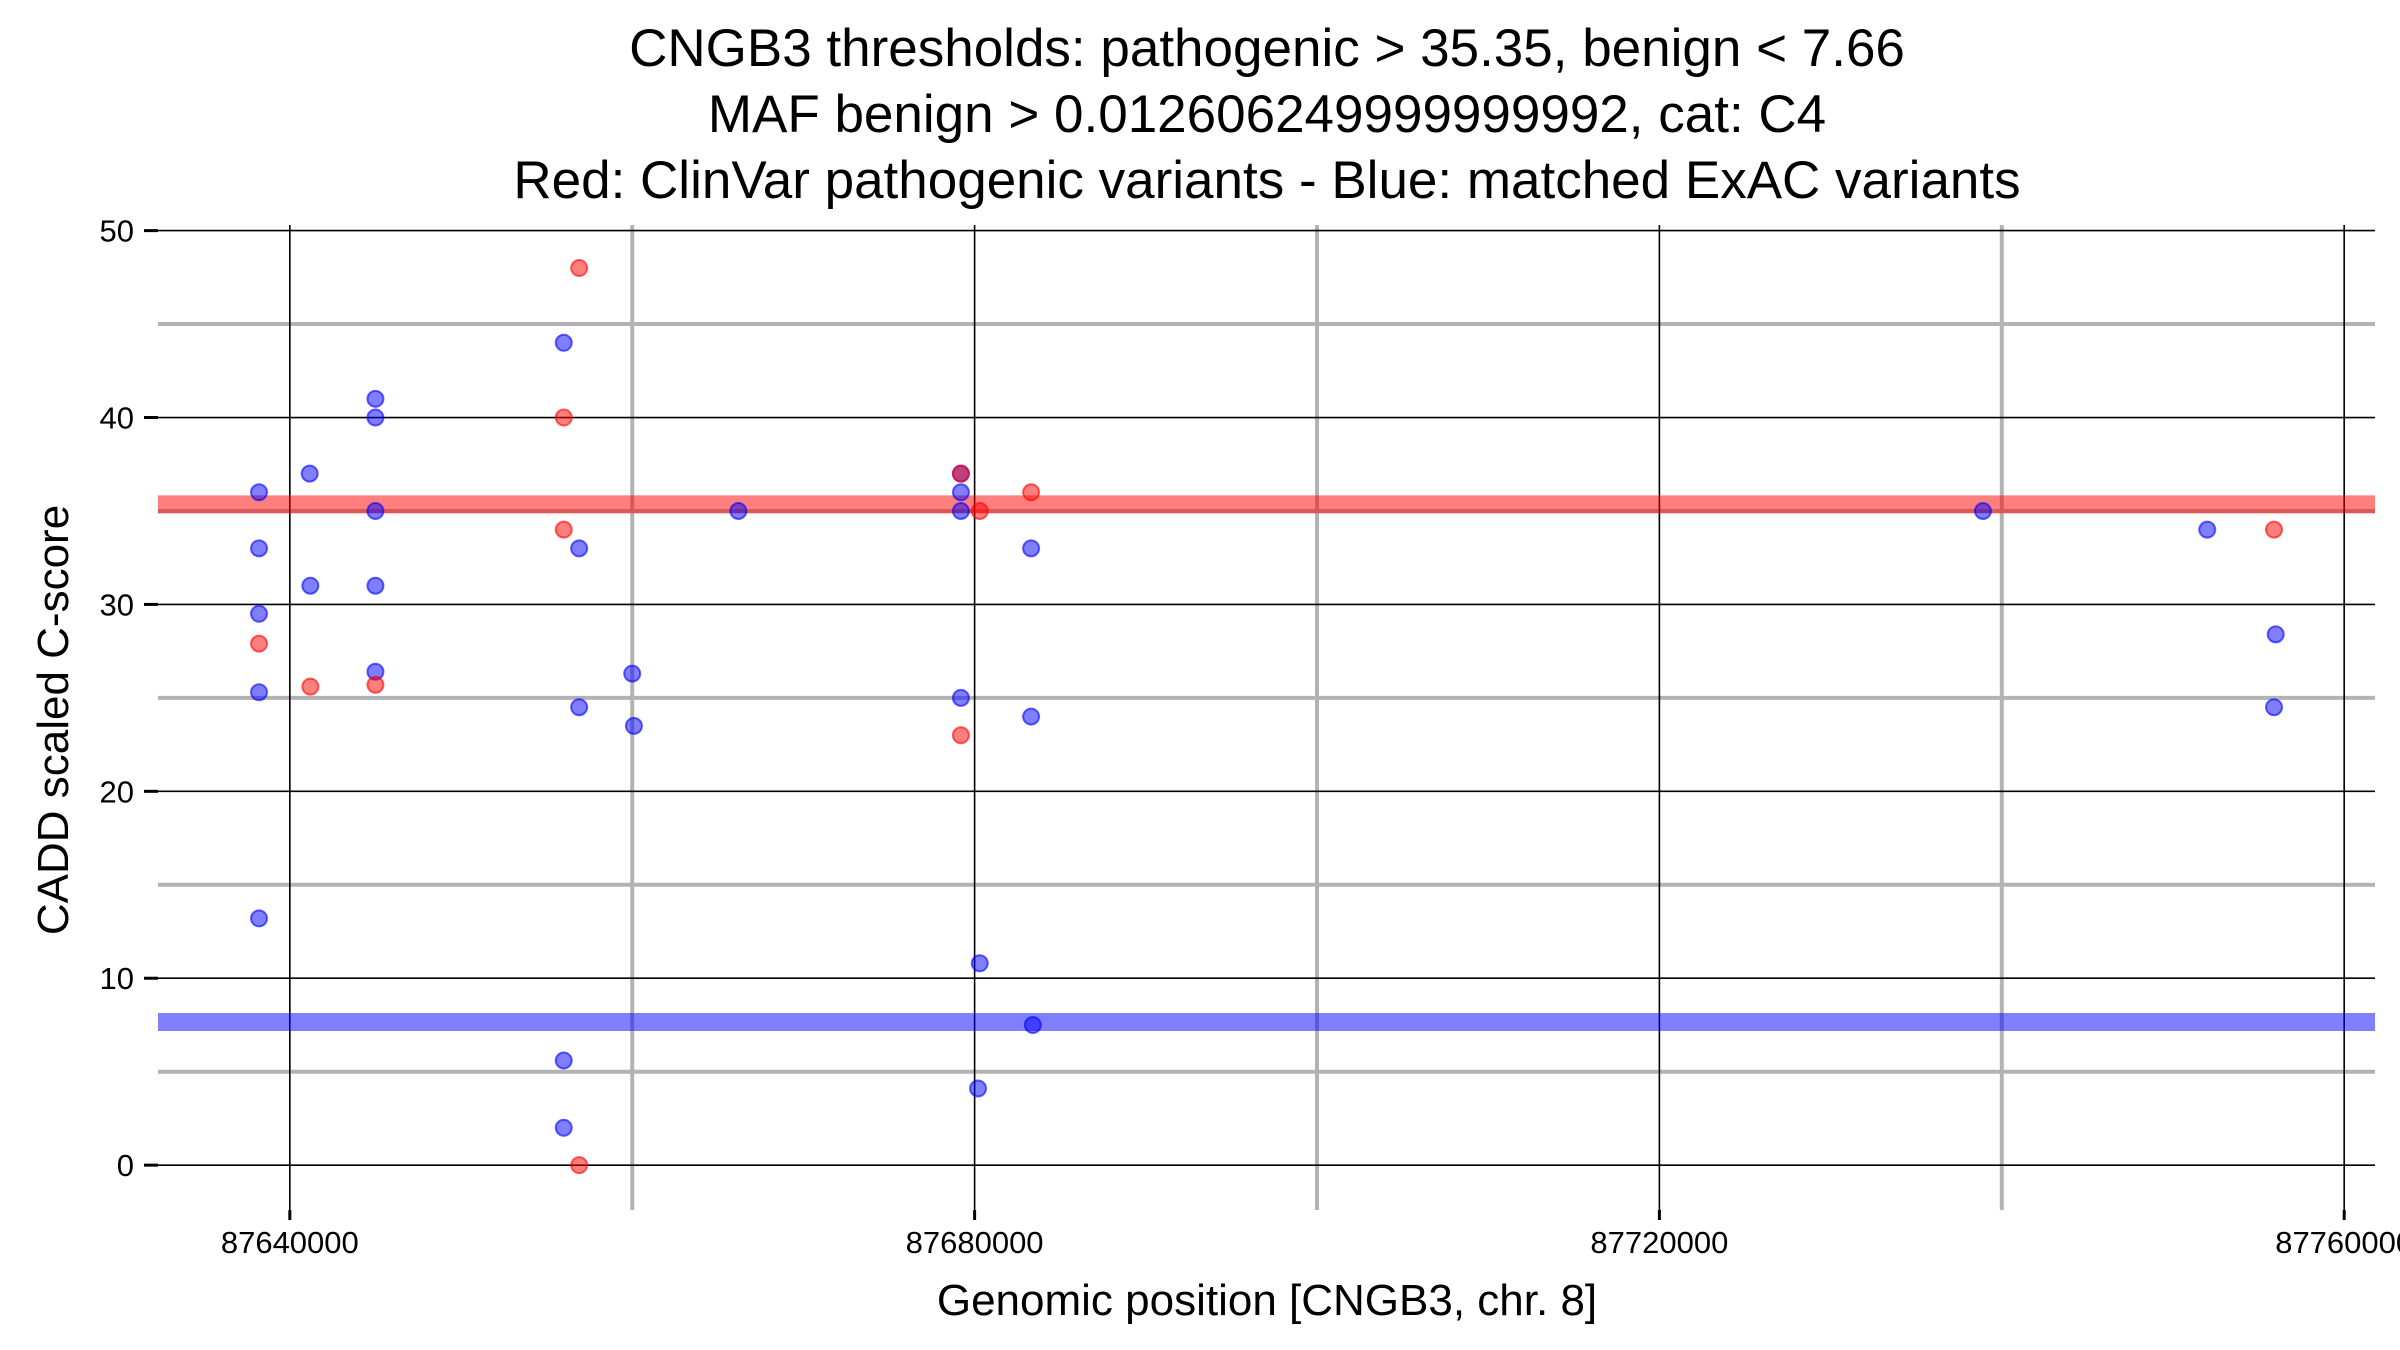 The height and width of the screenshot is (1350, 2400). Describe the element at coordinates (290, 1242) in the screenshot. I see `x-tick-label: 87640000` at that location.